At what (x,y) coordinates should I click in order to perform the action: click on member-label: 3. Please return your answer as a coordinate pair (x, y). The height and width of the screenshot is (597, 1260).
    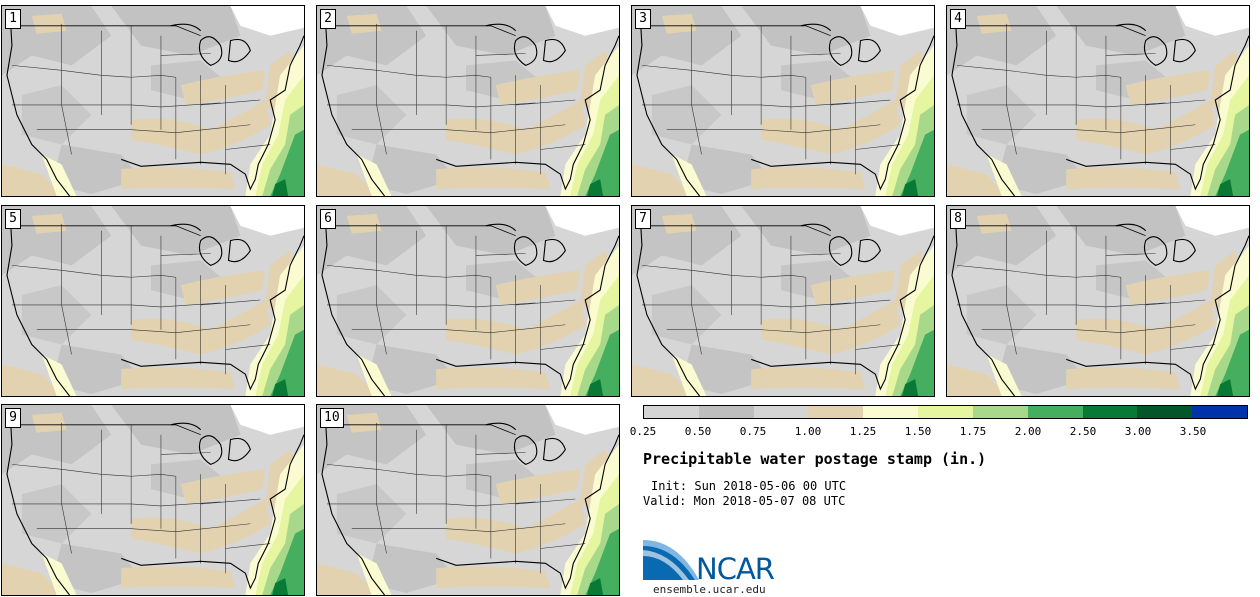
    Looking at the image, I should click on (643, 19).